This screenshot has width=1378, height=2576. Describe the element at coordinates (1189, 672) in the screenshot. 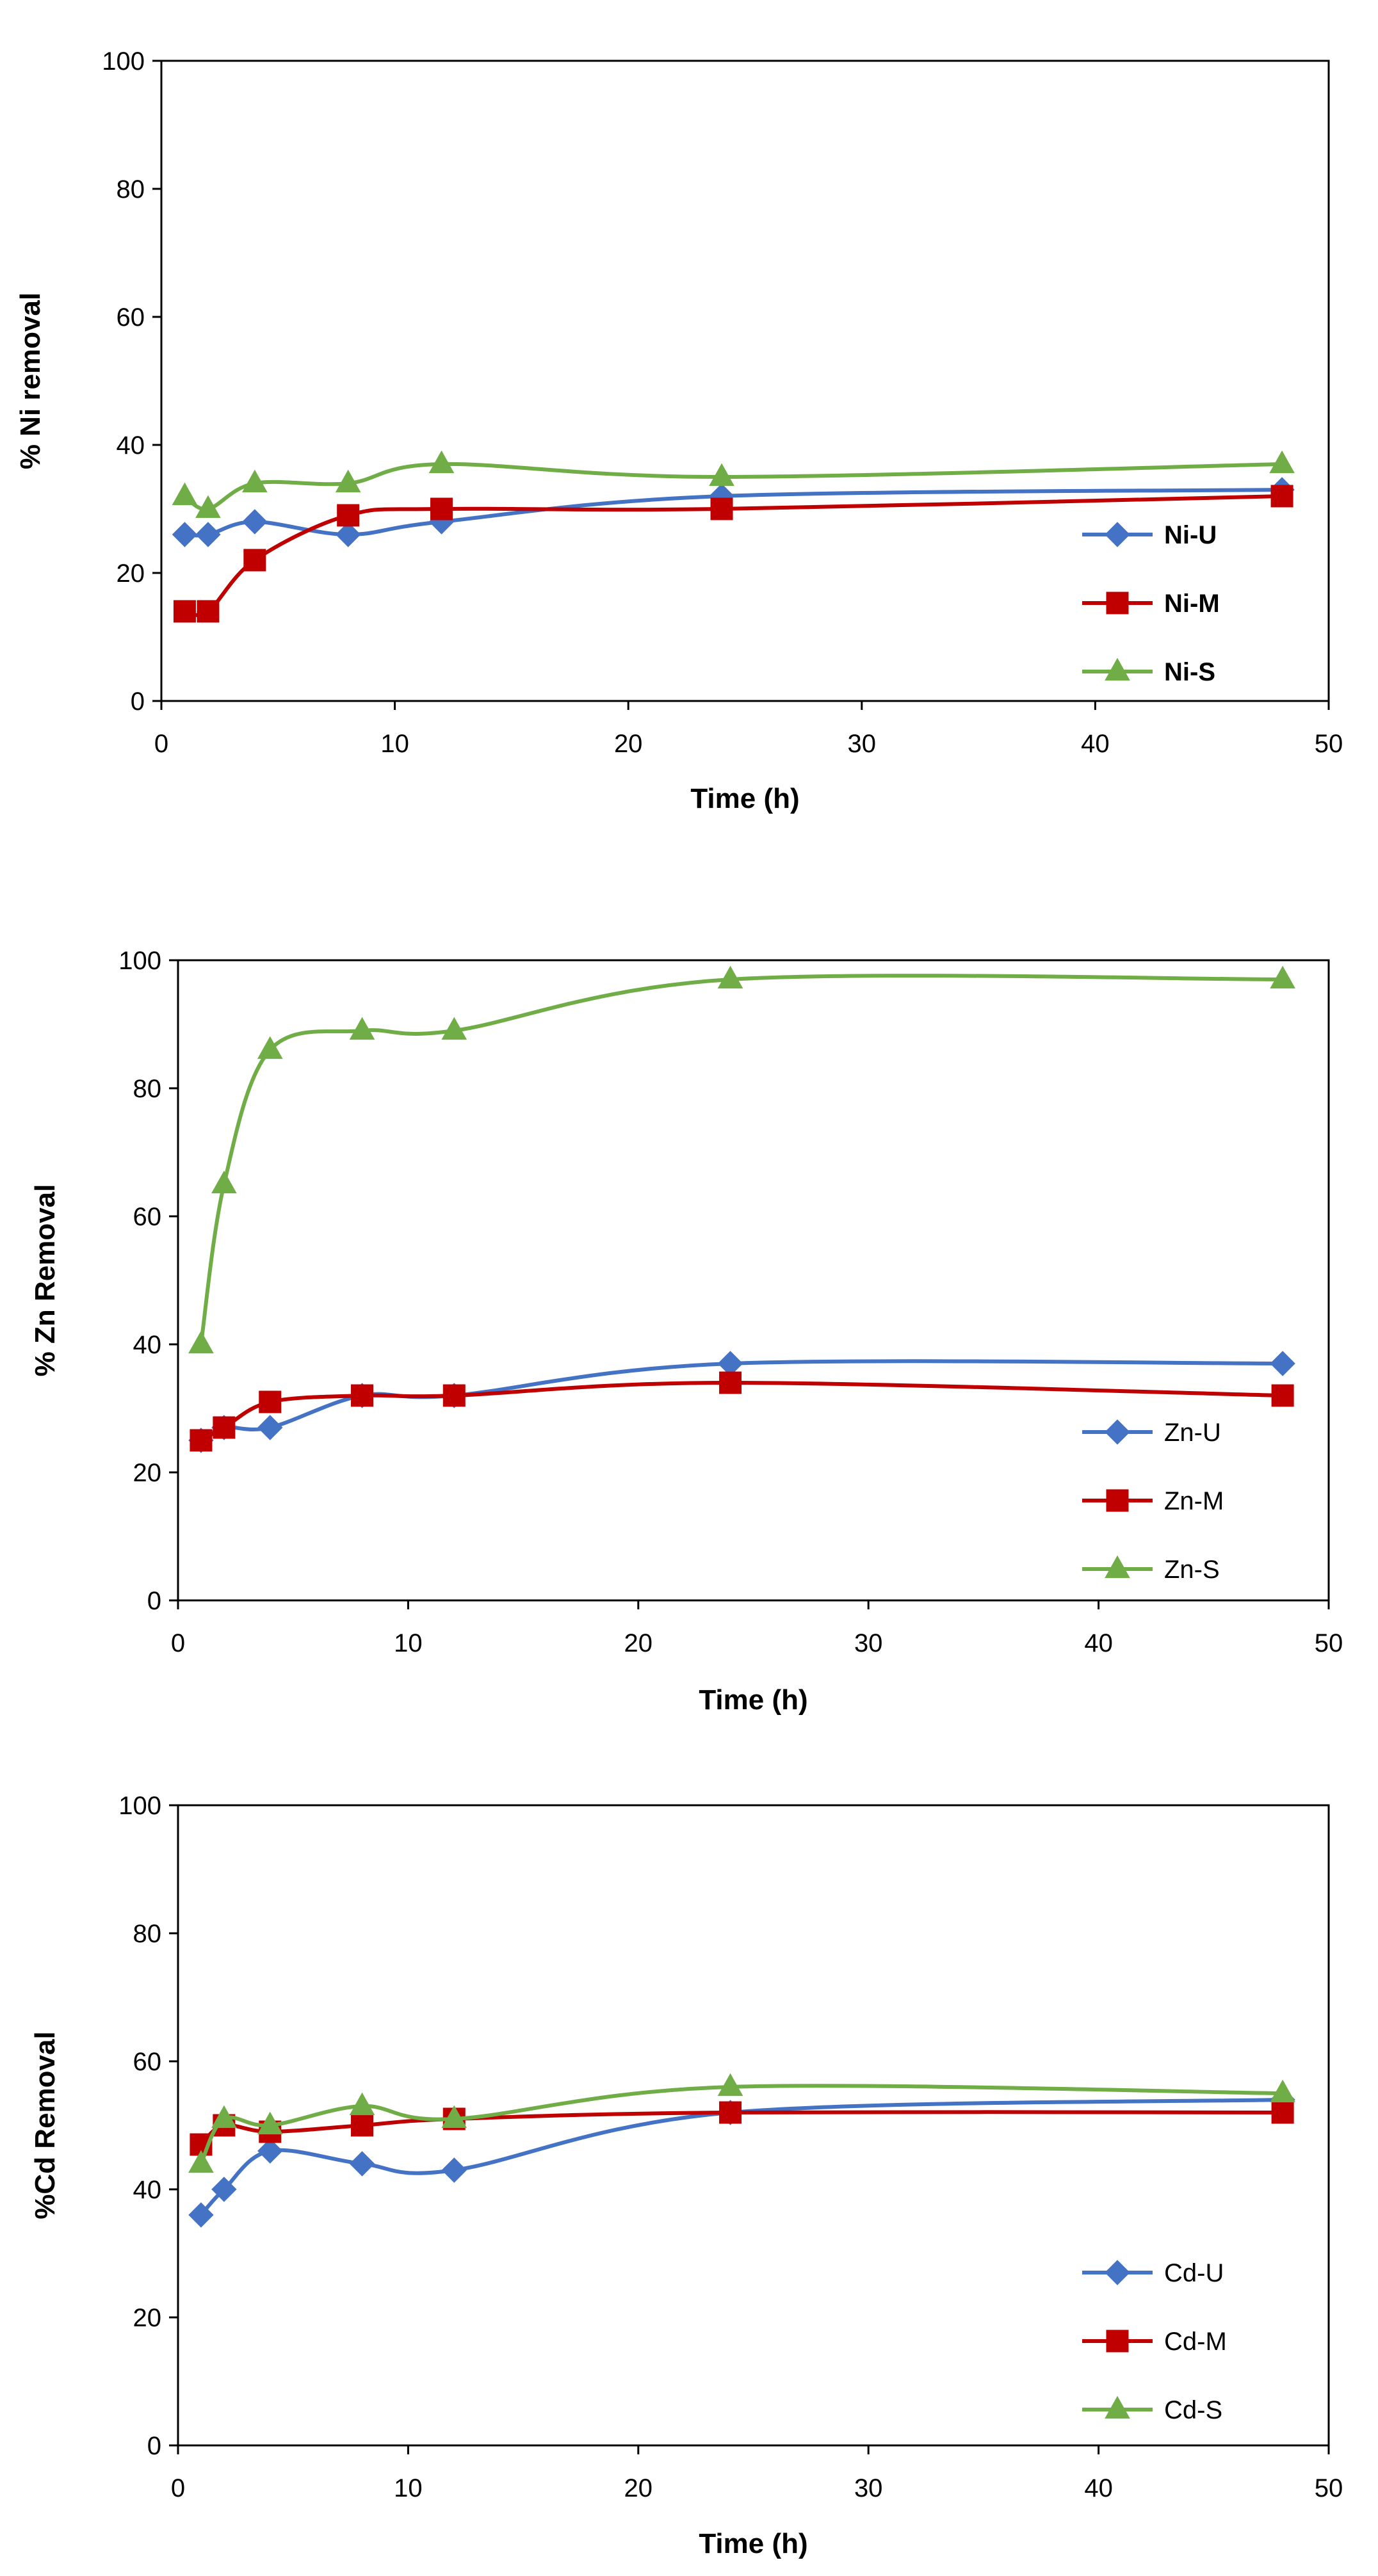

I see `legend-label: Ni-S` at that location.